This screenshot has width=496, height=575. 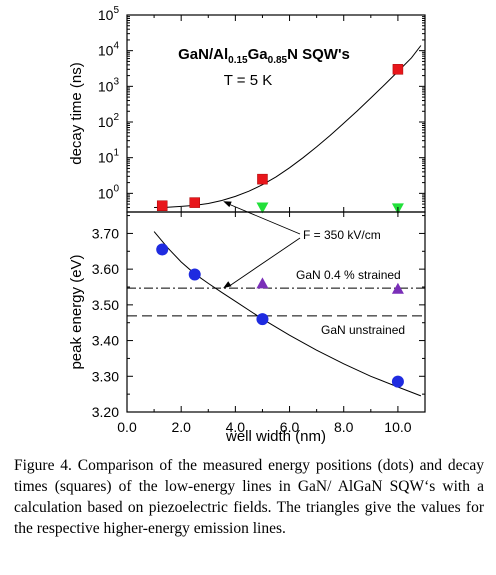 I want to click on top-y-tick-label: 10³, so click(x=109, y=85).